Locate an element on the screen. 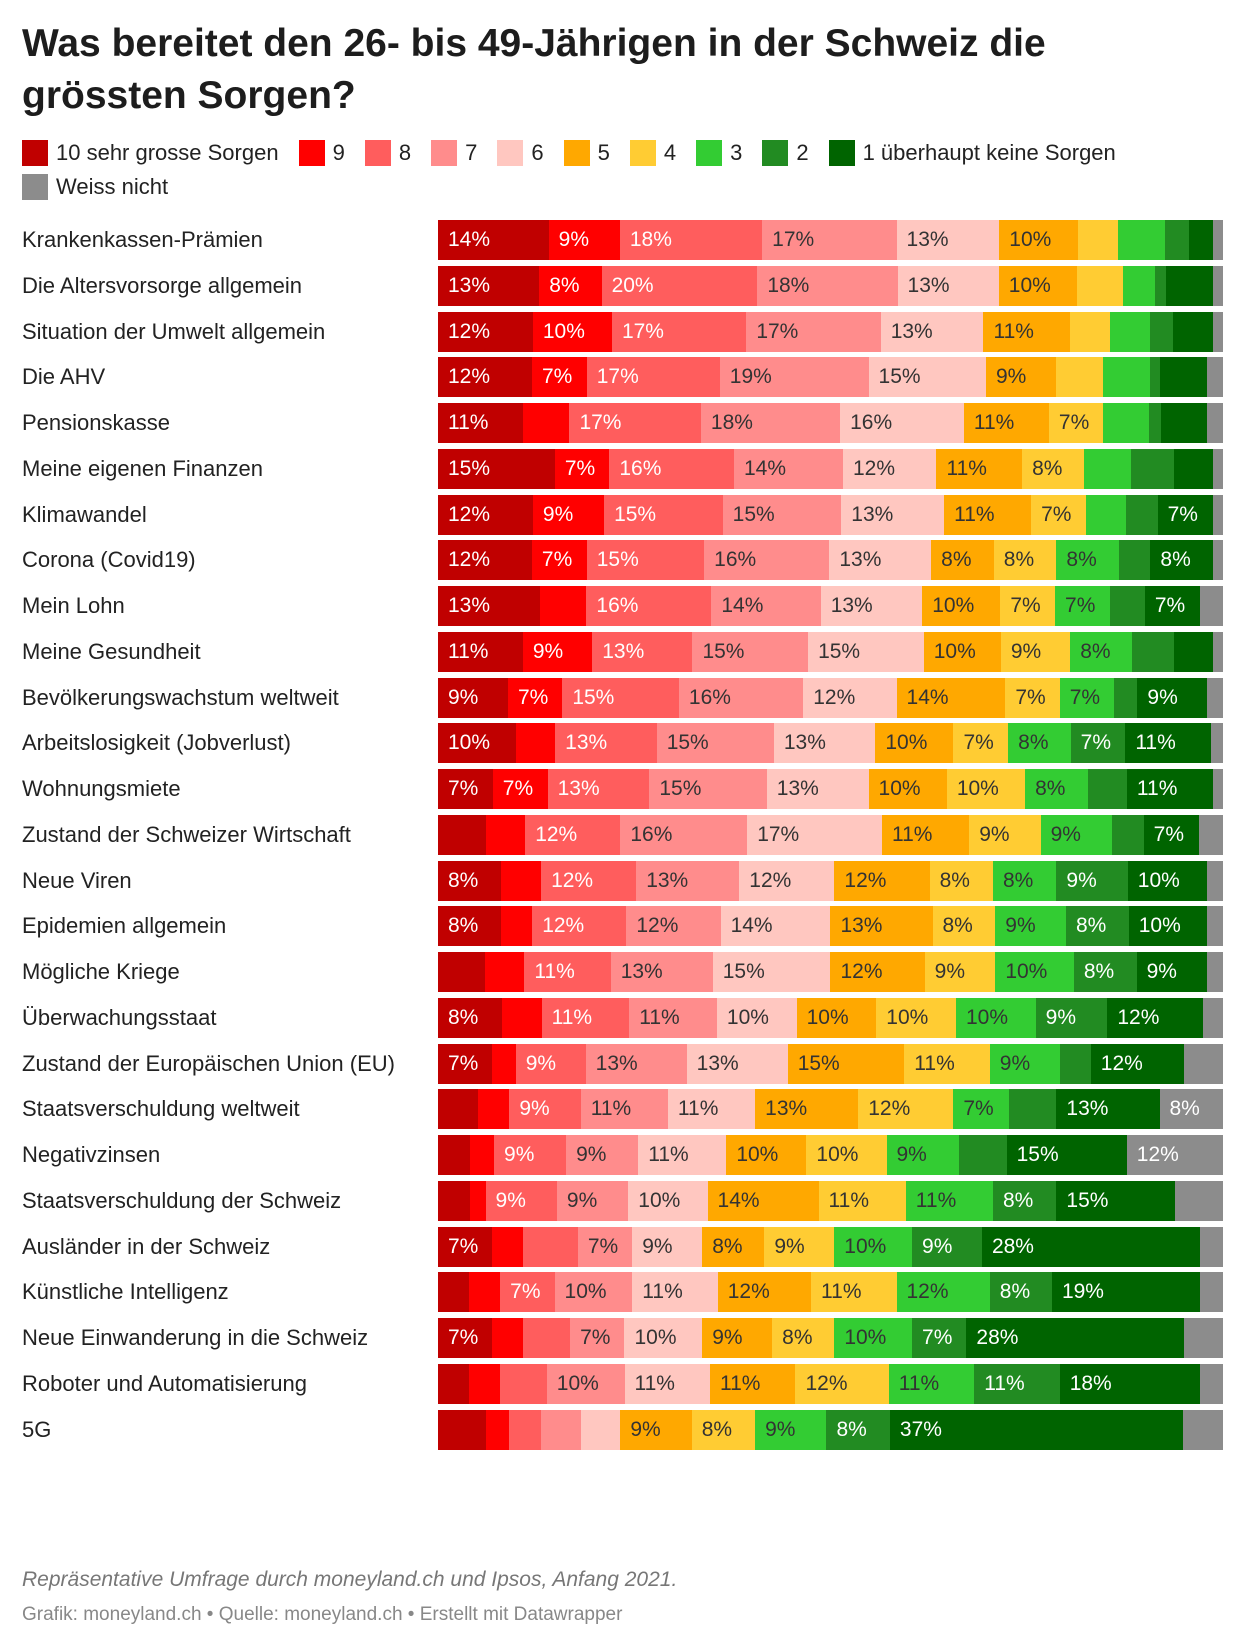 The width and height of the screenshot is (1240, 1644). category-label: Negativzinsen is located at coordinates (91, 1154).